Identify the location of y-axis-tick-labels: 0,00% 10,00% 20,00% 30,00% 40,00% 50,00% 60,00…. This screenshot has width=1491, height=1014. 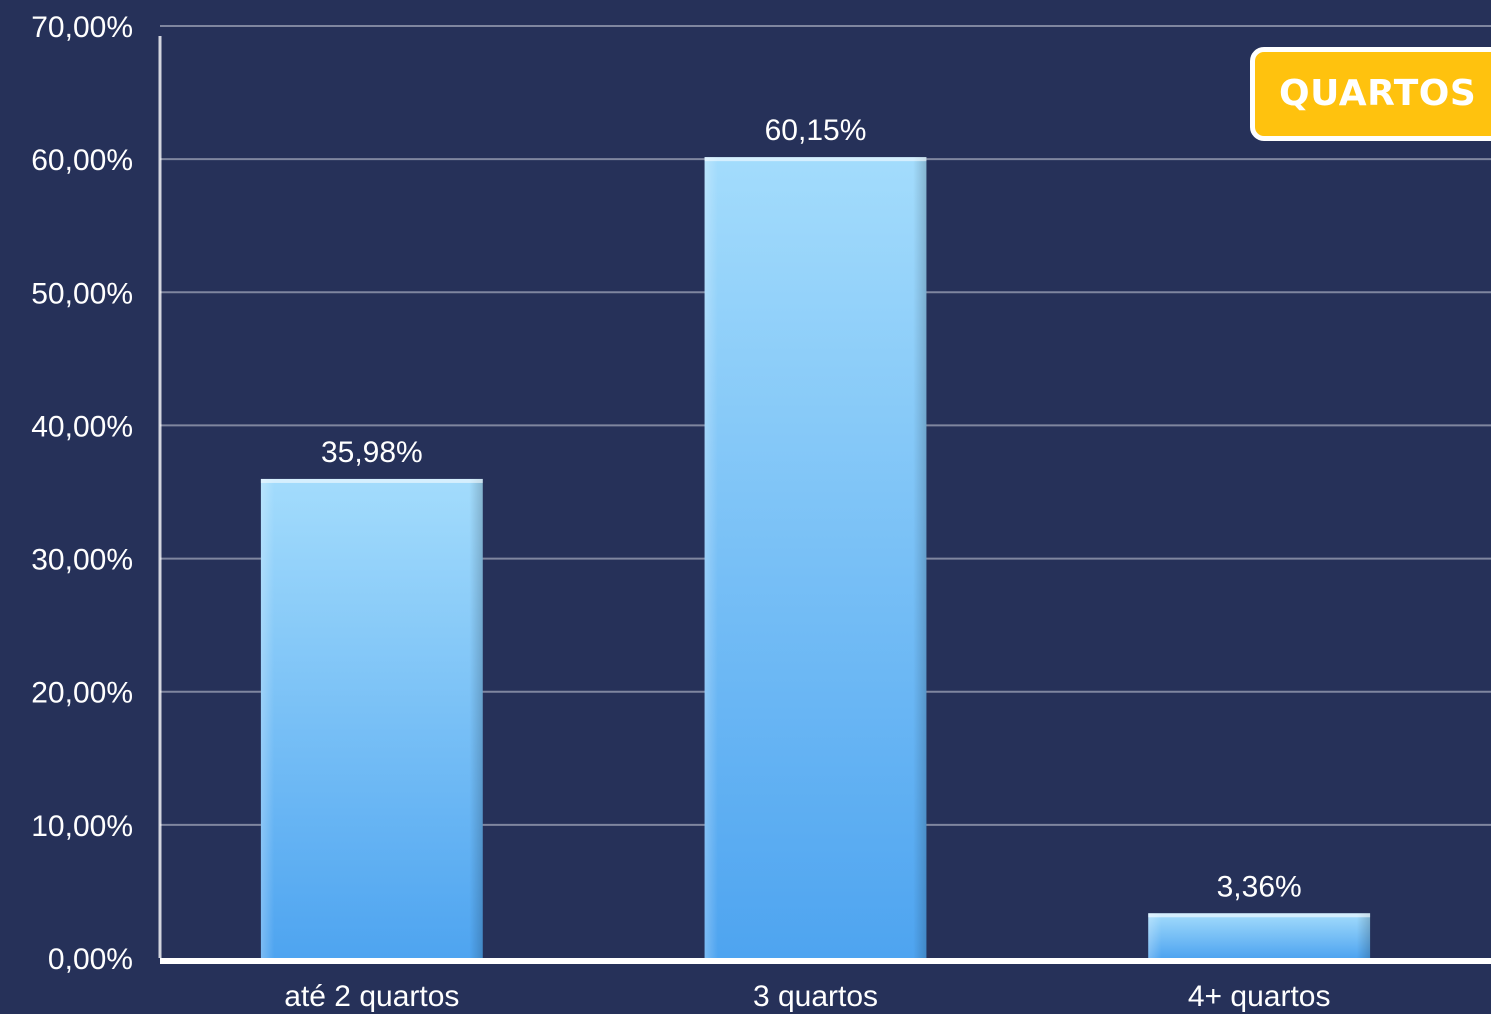
(82, 493).